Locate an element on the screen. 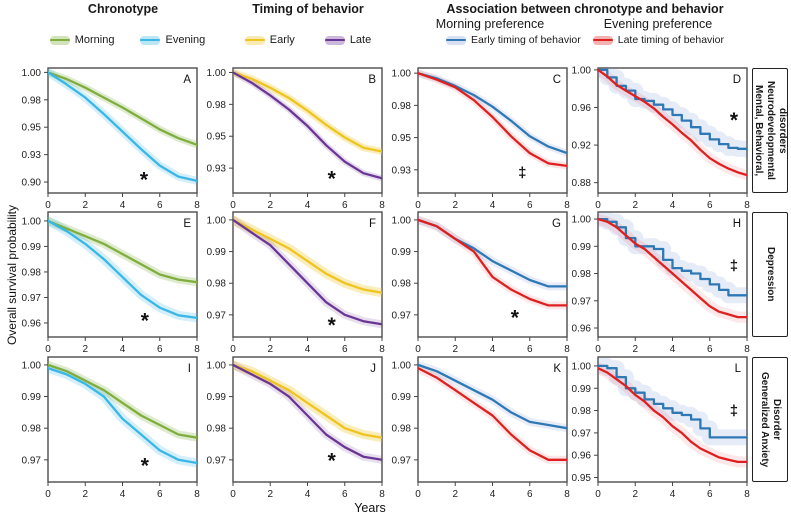 The image size is (791, 521). legend-item-morning: Morning is located at coordinates (81, 40).